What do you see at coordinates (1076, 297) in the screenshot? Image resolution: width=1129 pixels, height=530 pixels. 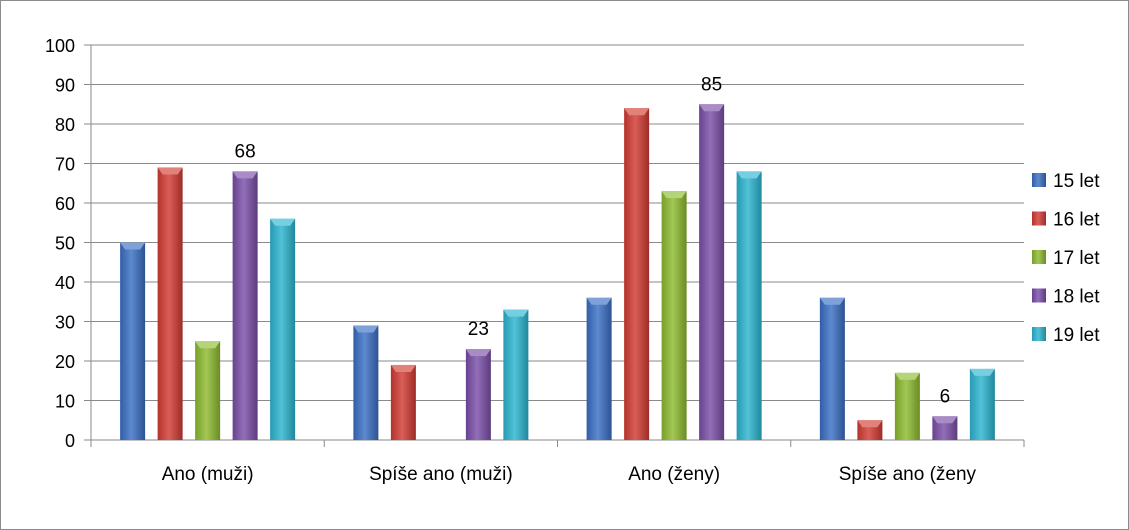 I see `legend-label: 18 let` at bounding box center [1076, 297].